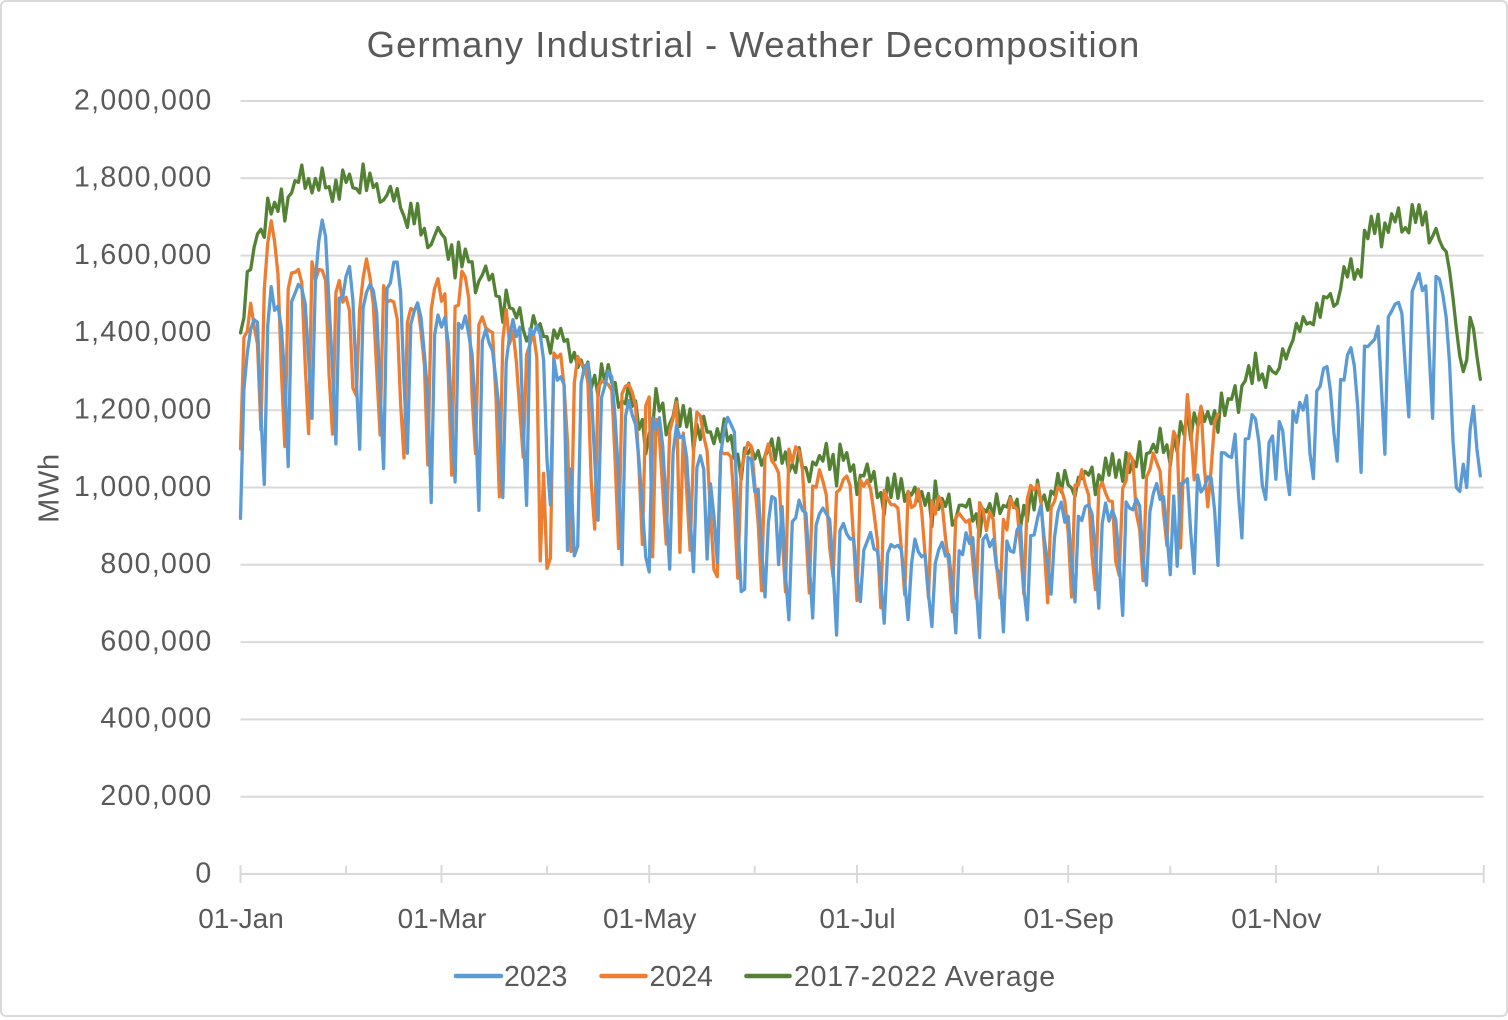 This screenshot has height=1020, width=1508. What do you see at coordinates (143, 487) in the screenshot?
I see `svg-text: 1,000,000` at bounding box center [143, 487].